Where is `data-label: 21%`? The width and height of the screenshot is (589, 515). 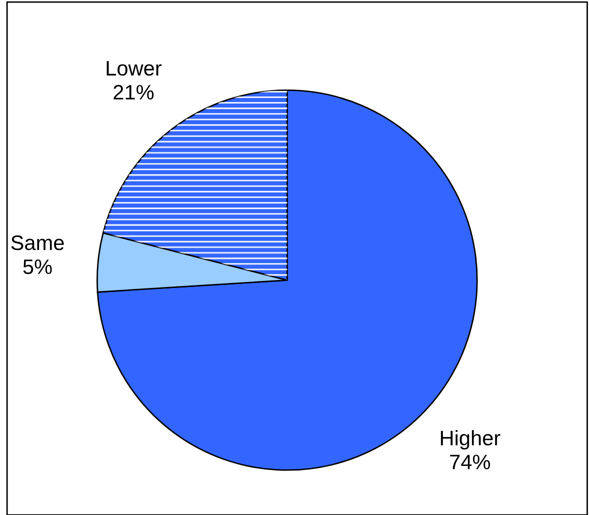
data-label: 21% is located at coordinates (134, 92).